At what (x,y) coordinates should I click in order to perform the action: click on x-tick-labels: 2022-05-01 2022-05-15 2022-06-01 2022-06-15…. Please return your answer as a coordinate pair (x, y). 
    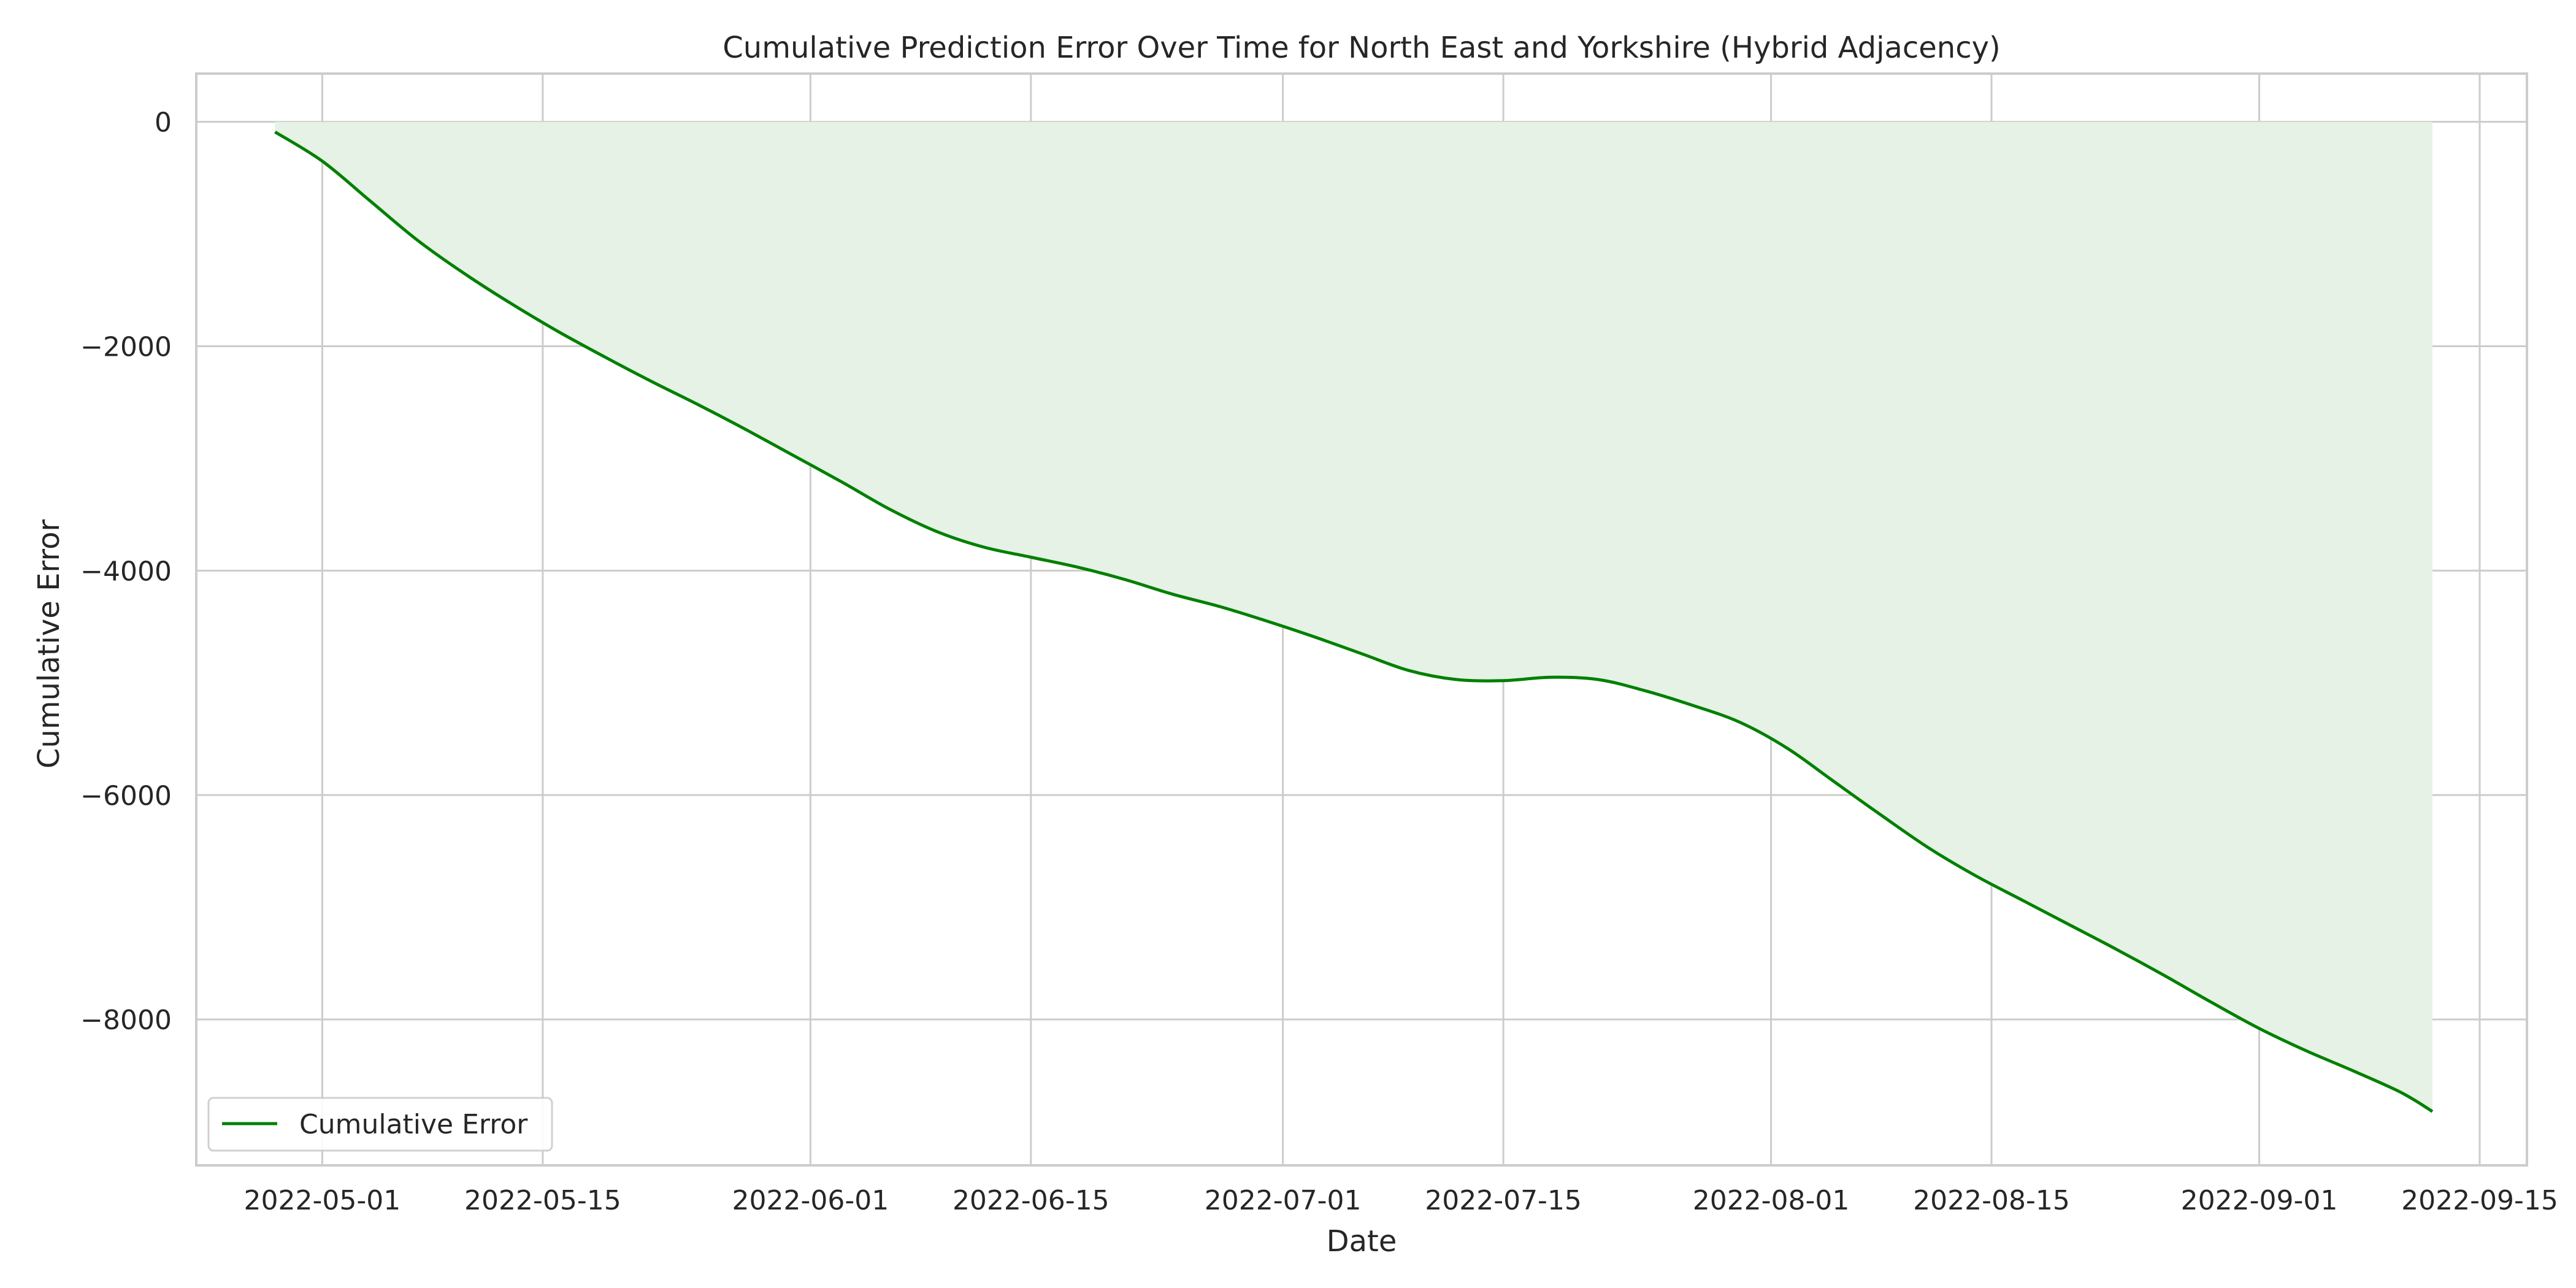
    Looking at the image, I should click on (1401, 1200).